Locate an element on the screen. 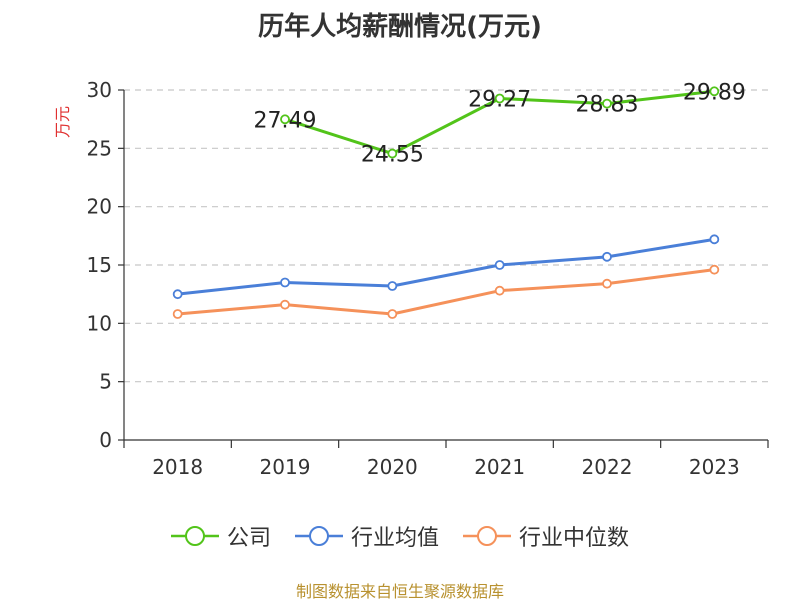 The height and width of the screenshot is (602, 800). legend-item-industry-median: 行业中位数 is located at coordinates (546, 536).